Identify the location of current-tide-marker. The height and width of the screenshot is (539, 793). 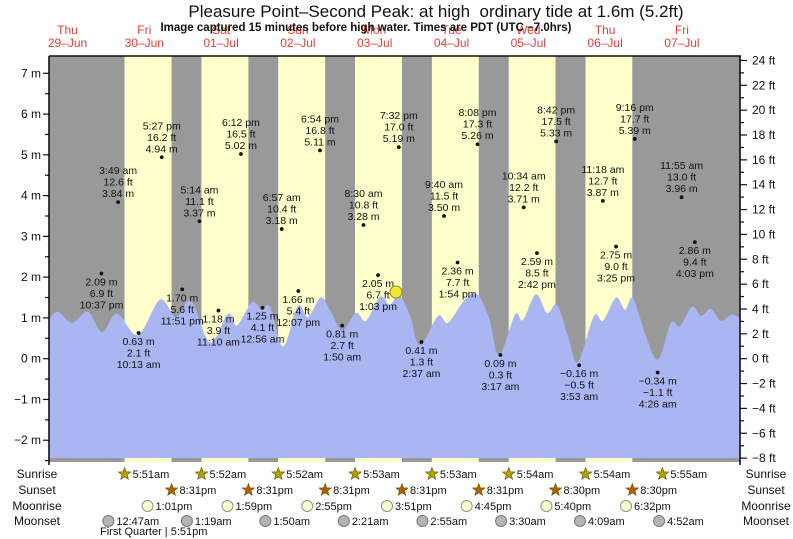
(396, 292).